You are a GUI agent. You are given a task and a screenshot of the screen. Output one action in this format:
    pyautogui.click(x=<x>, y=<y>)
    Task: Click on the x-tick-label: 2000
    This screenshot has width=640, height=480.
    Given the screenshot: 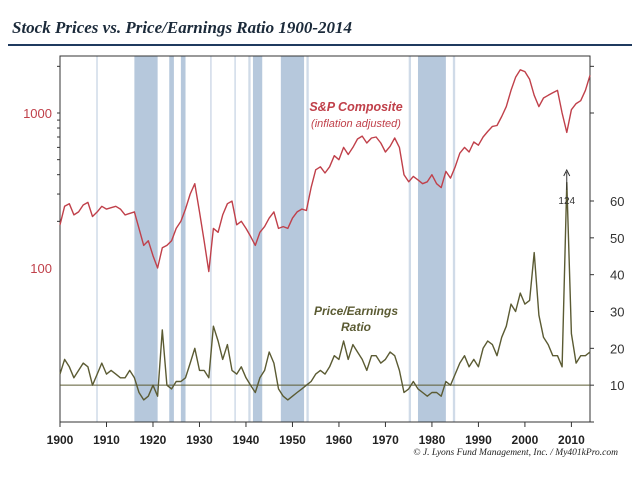 What is the action you would take?
    pyautogui.click(x=525, y=440)
    